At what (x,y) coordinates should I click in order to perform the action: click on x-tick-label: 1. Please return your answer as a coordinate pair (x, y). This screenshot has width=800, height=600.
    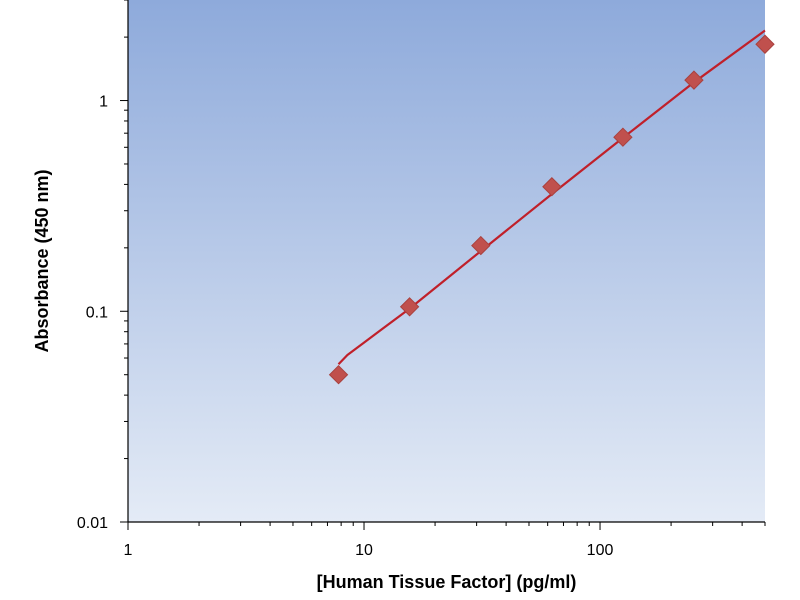
    Looking at the image, I should click on (128, 550).